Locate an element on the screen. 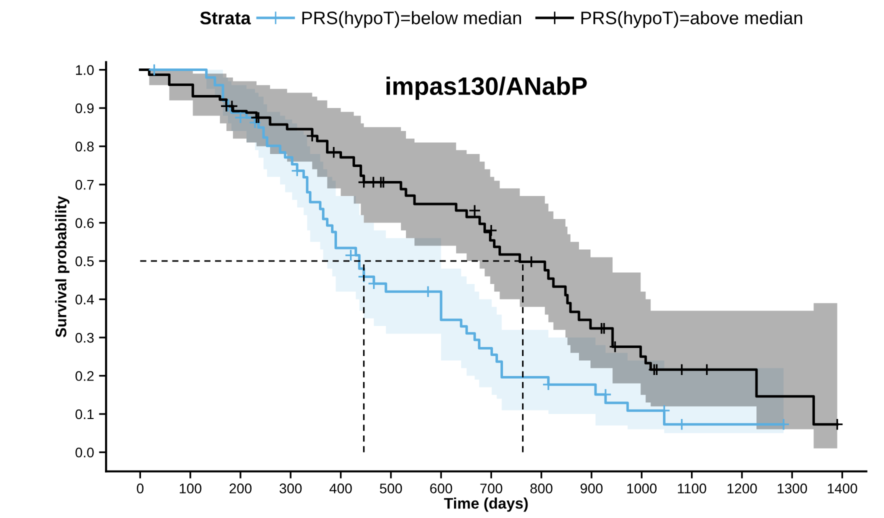 Image resolution: width=884 pixels, height=518 pixels. x-tick-label: 1200 is located at coordinates (742, 489).